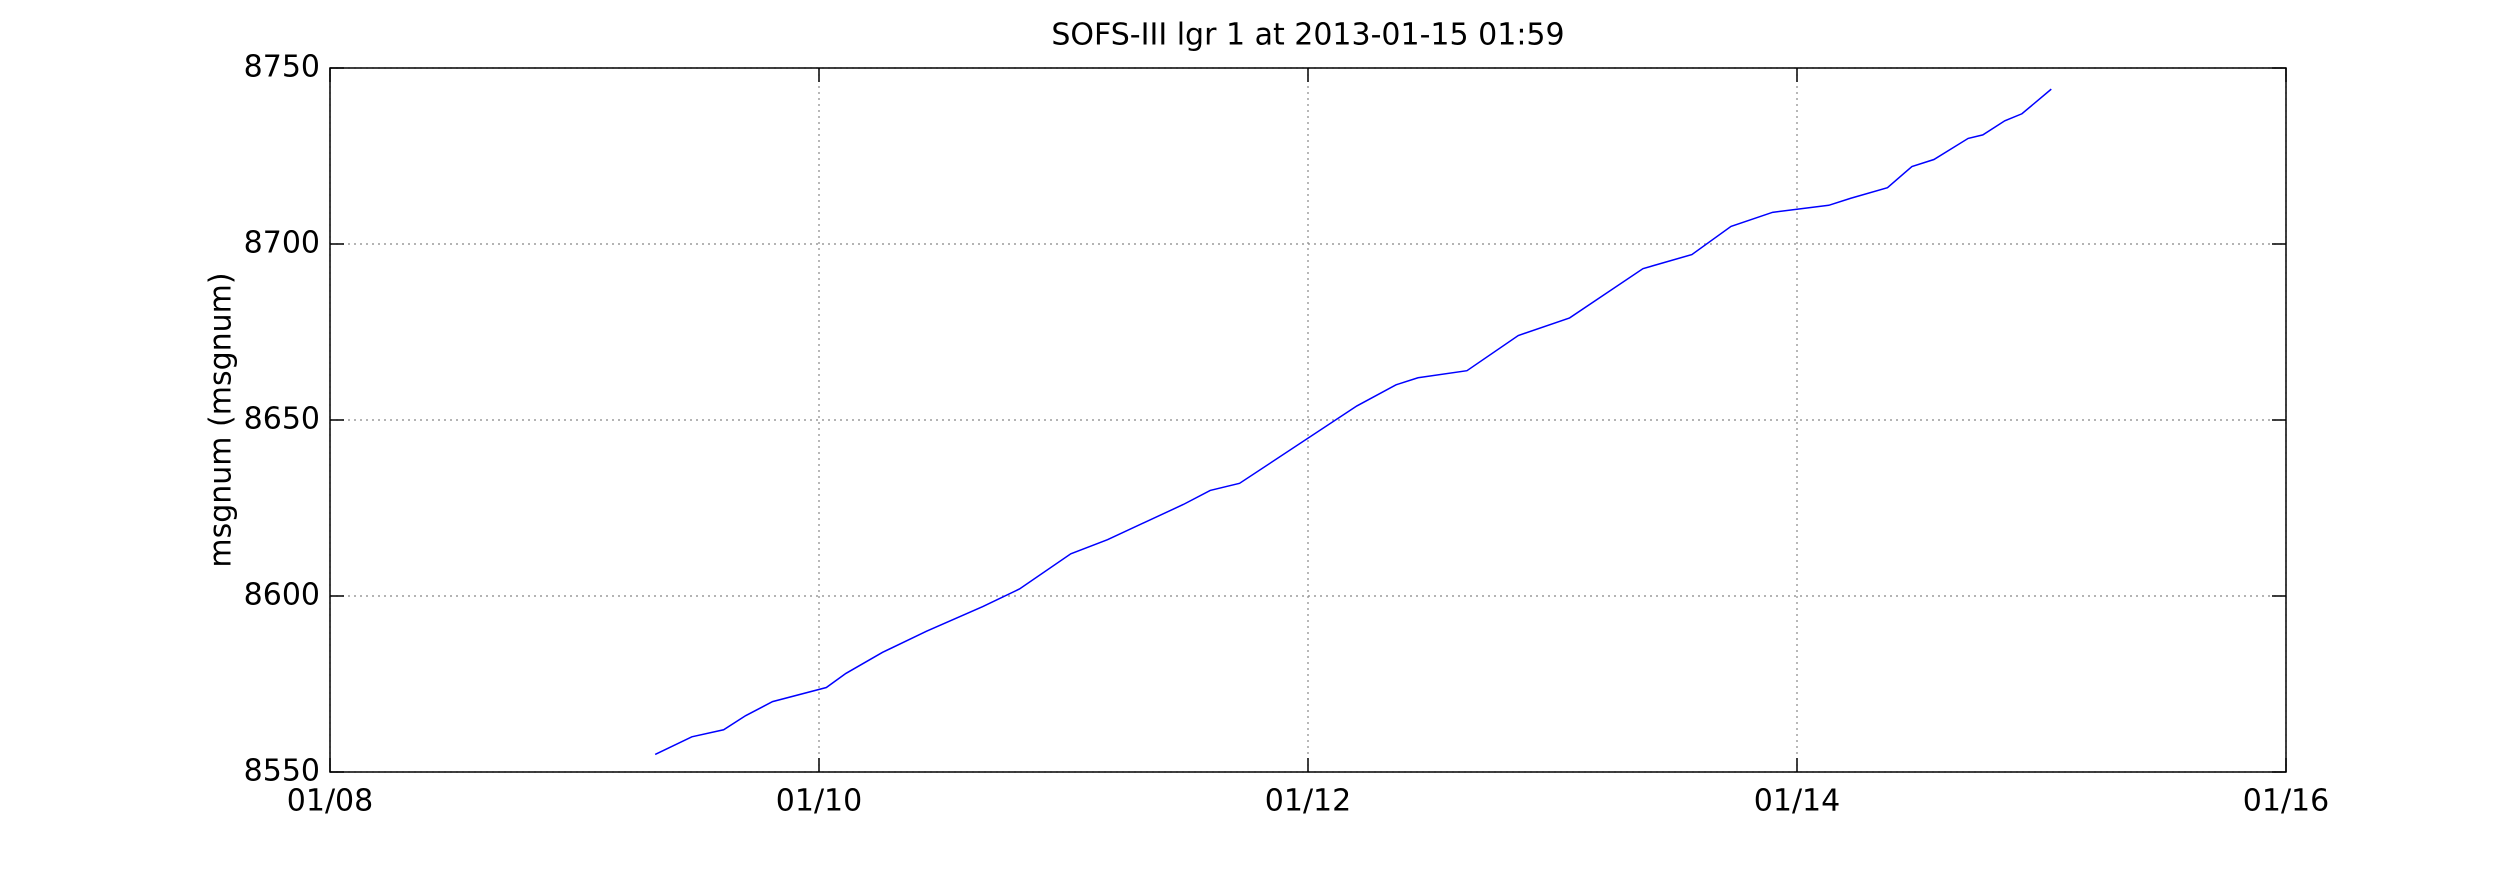  Describe the element at coordinates (1797, 801) in the screenshot. I see `x-tick-label: 01/14` at that location.